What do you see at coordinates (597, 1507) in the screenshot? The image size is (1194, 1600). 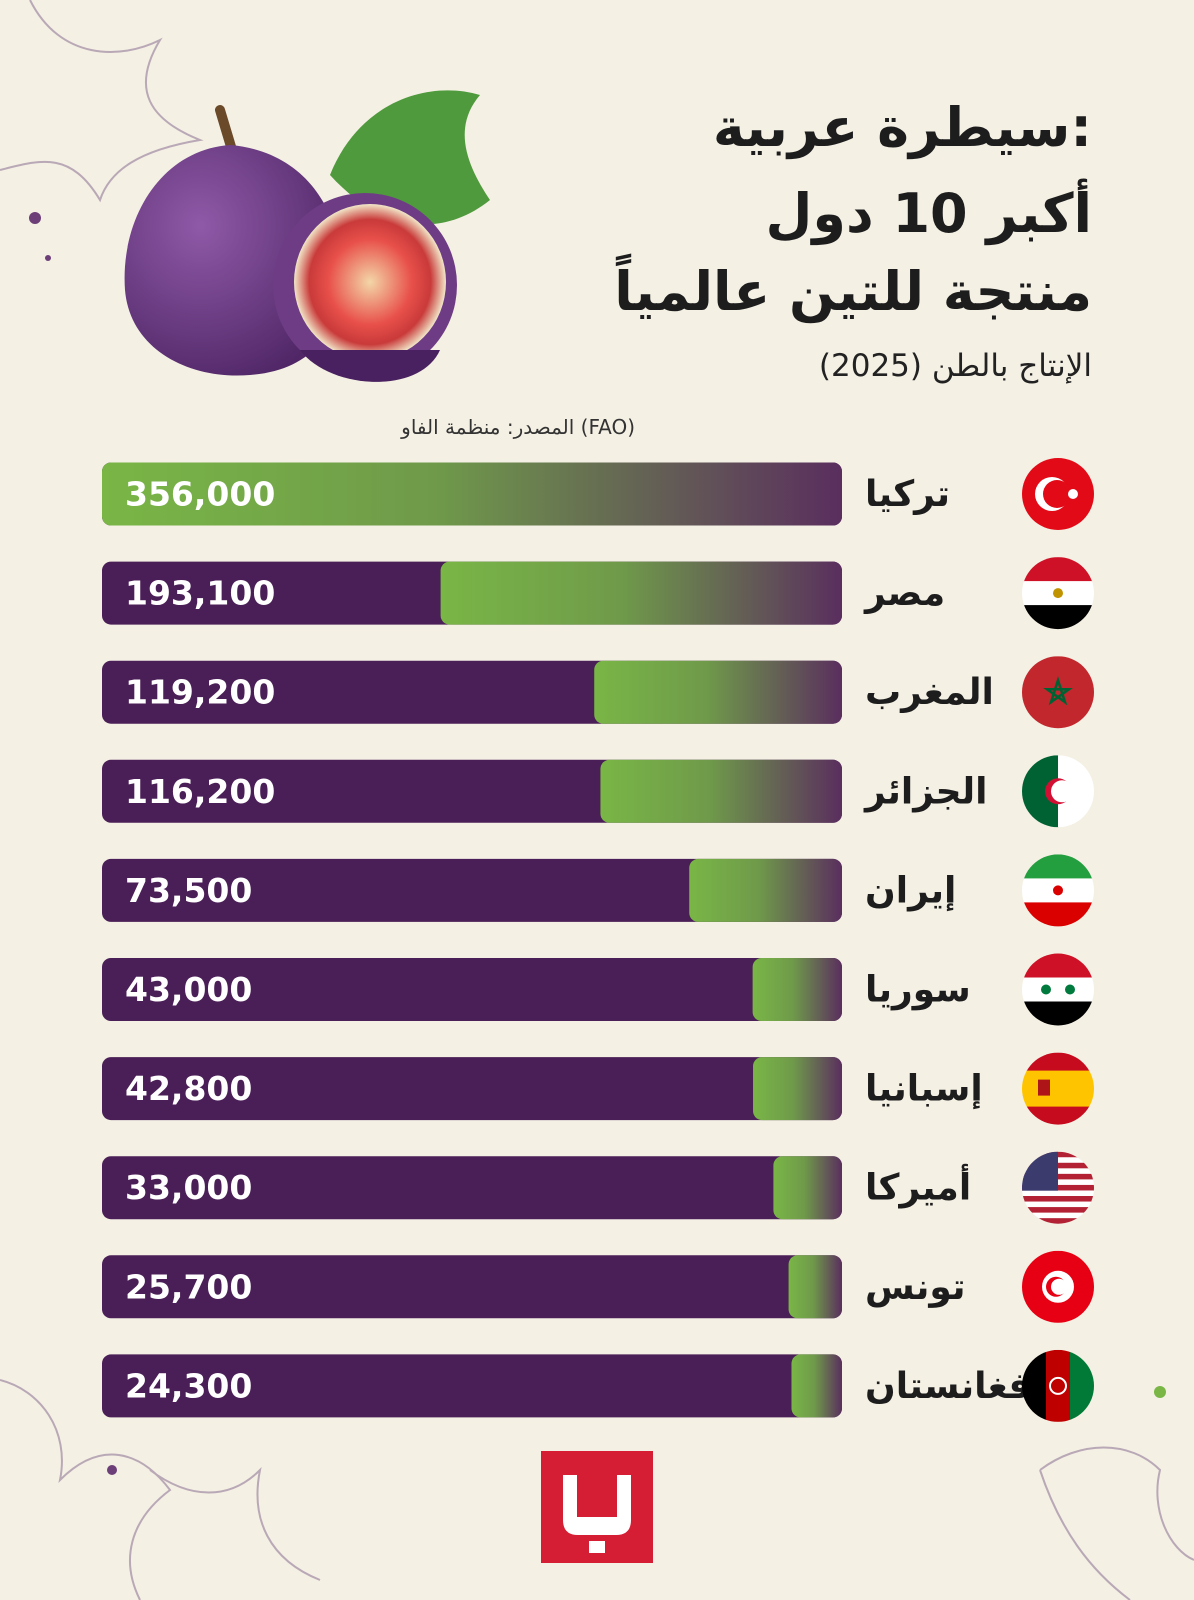 I see `logo` at bounding box center [597, 1507].